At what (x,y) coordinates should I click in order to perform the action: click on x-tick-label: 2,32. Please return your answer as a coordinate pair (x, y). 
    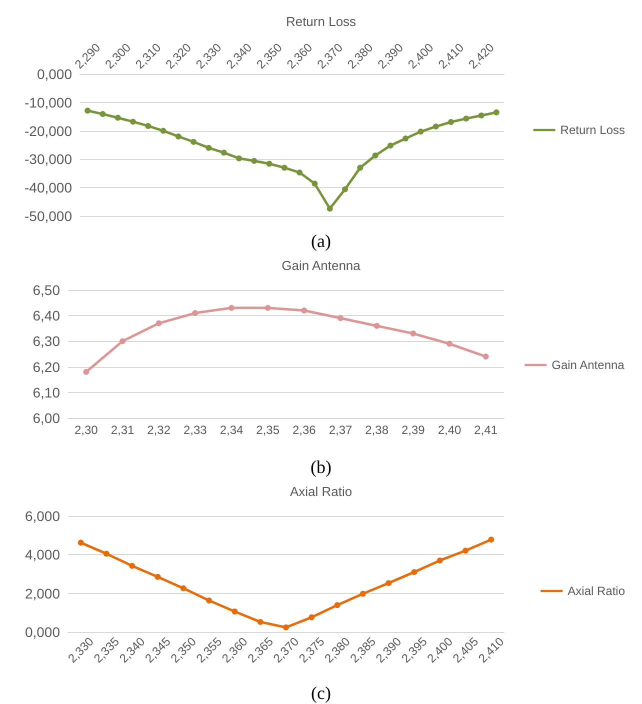
    Looking at the image, I should click on (159, 430).